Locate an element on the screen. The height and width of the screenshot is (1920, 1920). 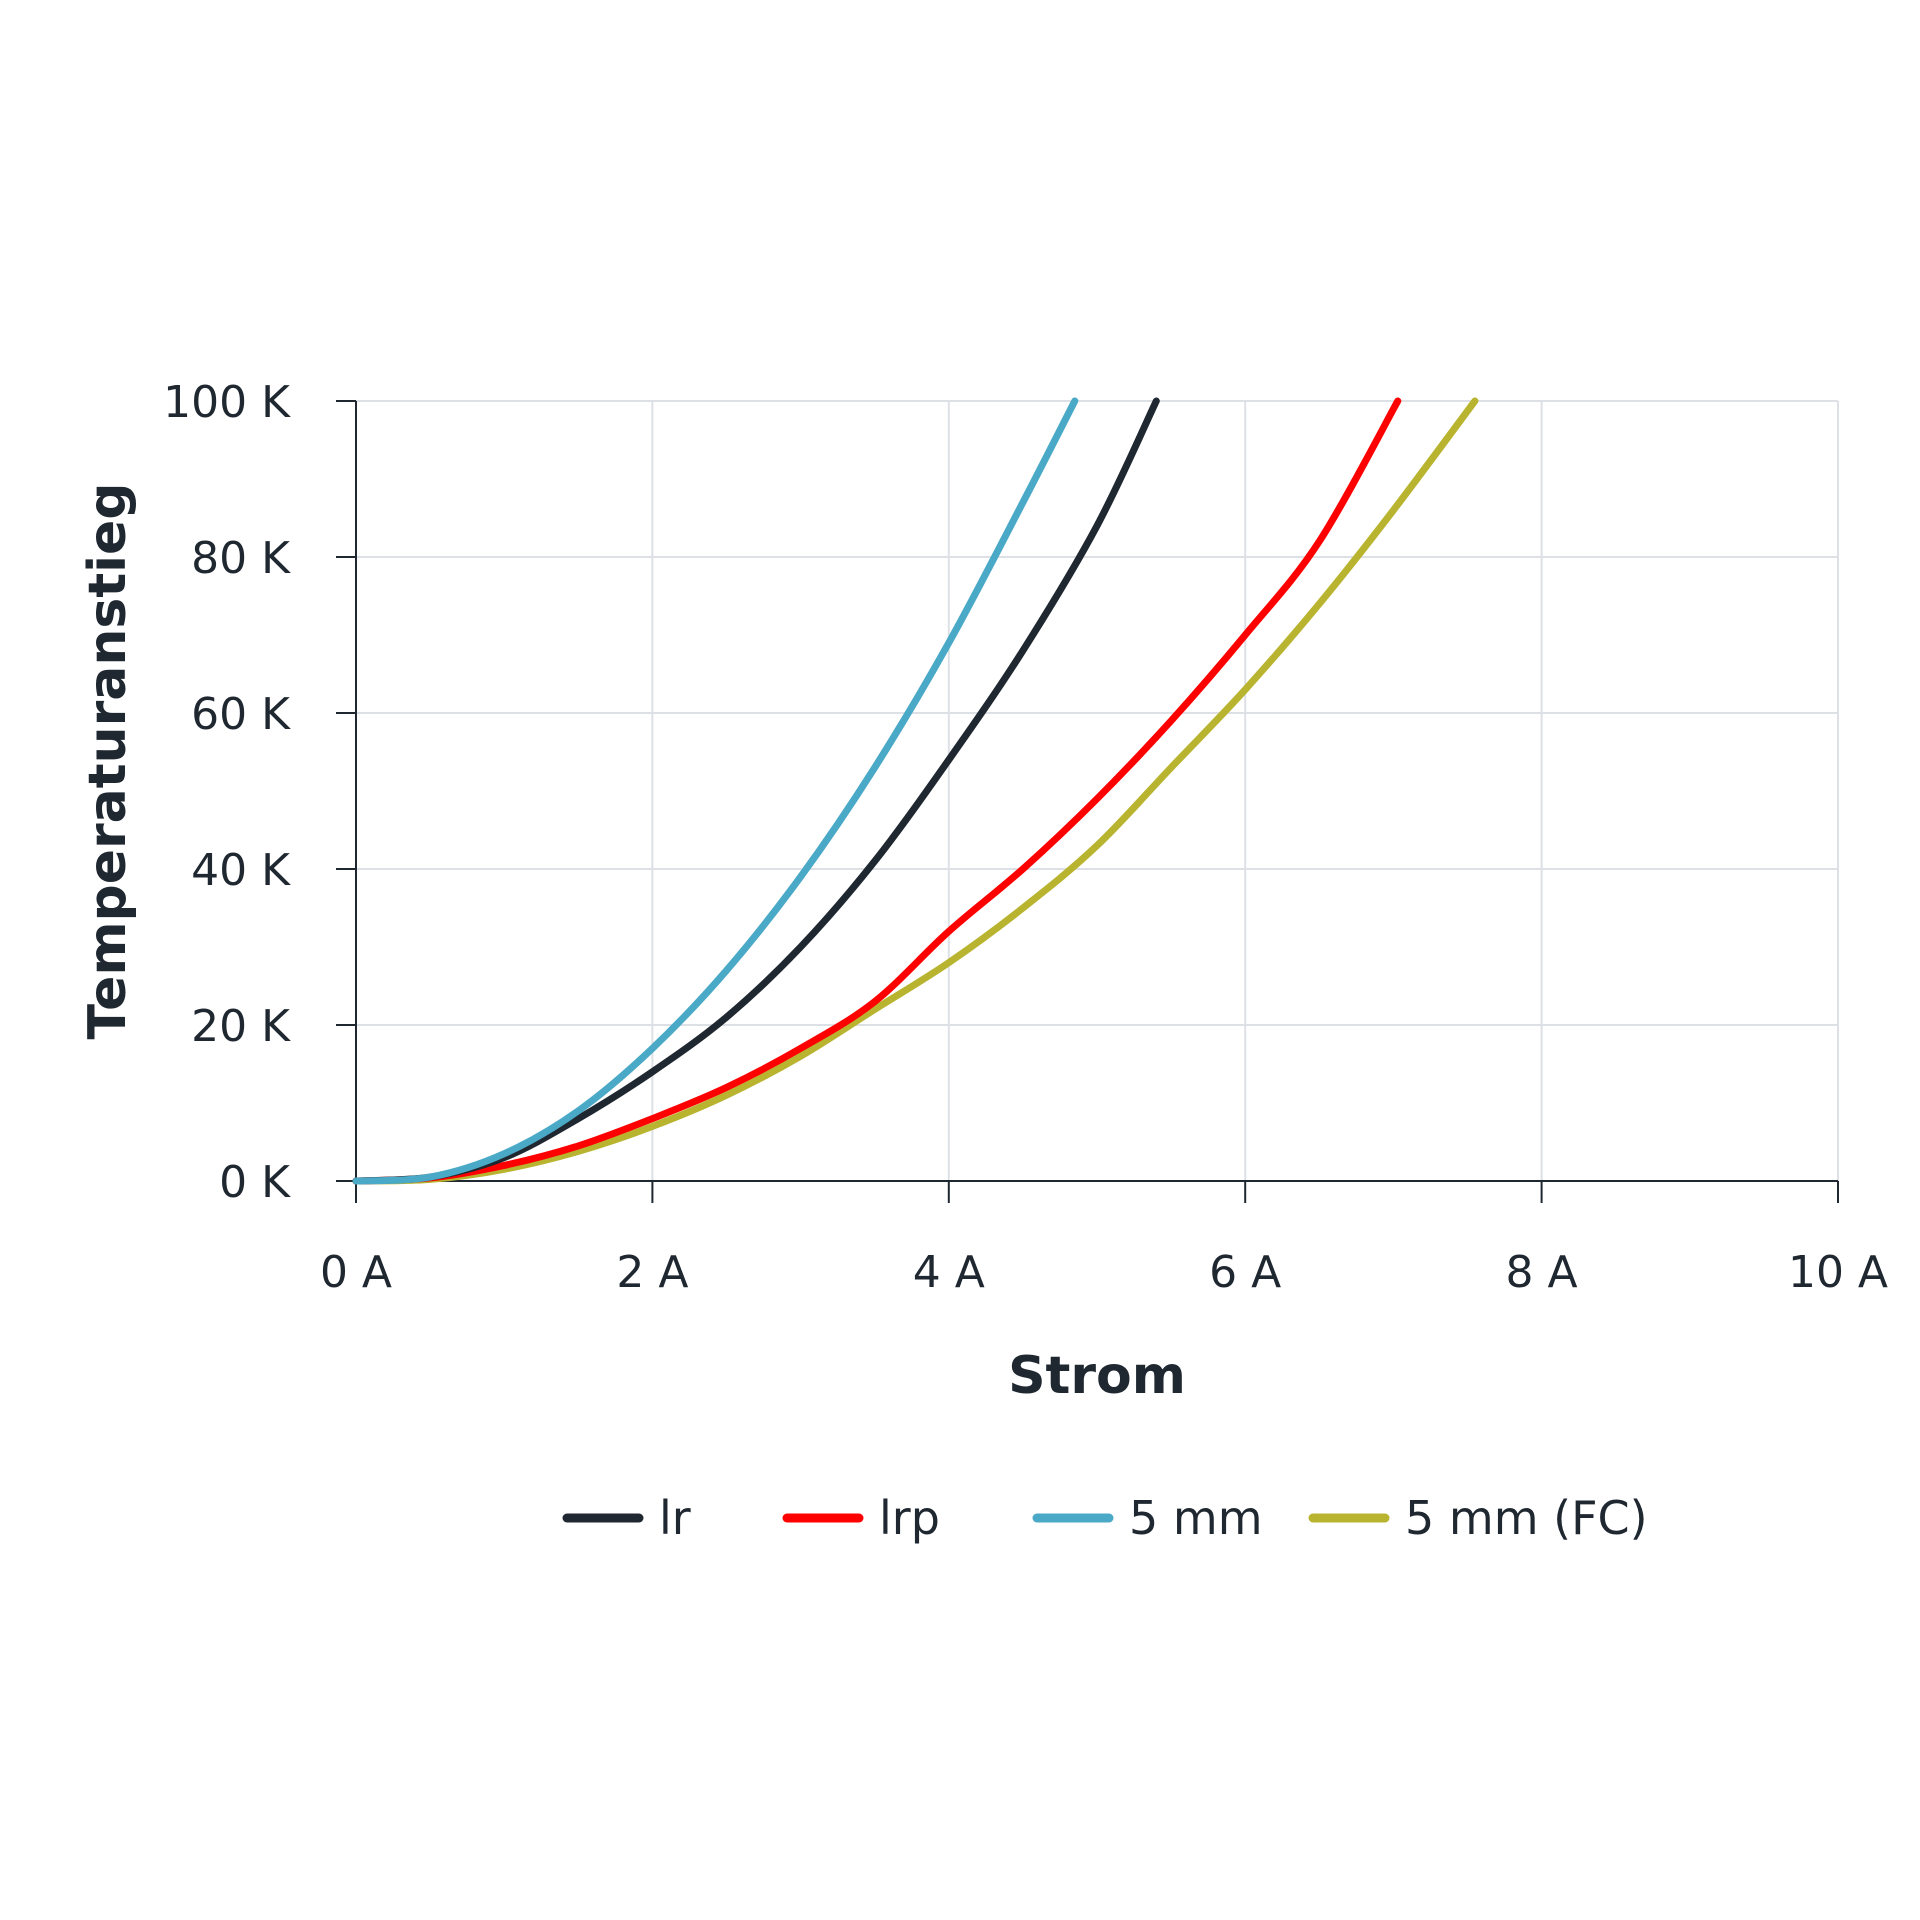
legend-label: lrp is located at coordinates (909, 1518).